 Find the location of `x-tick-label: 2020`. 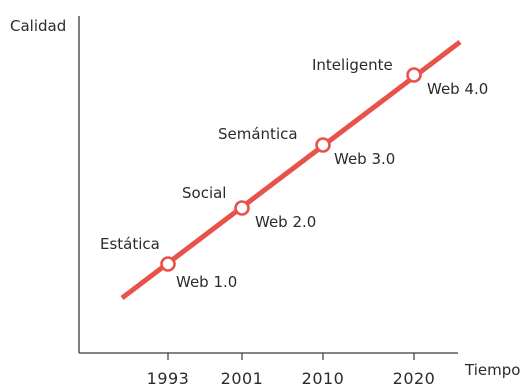

x-tick-label: 2020 is located at coordinates (414, 377).